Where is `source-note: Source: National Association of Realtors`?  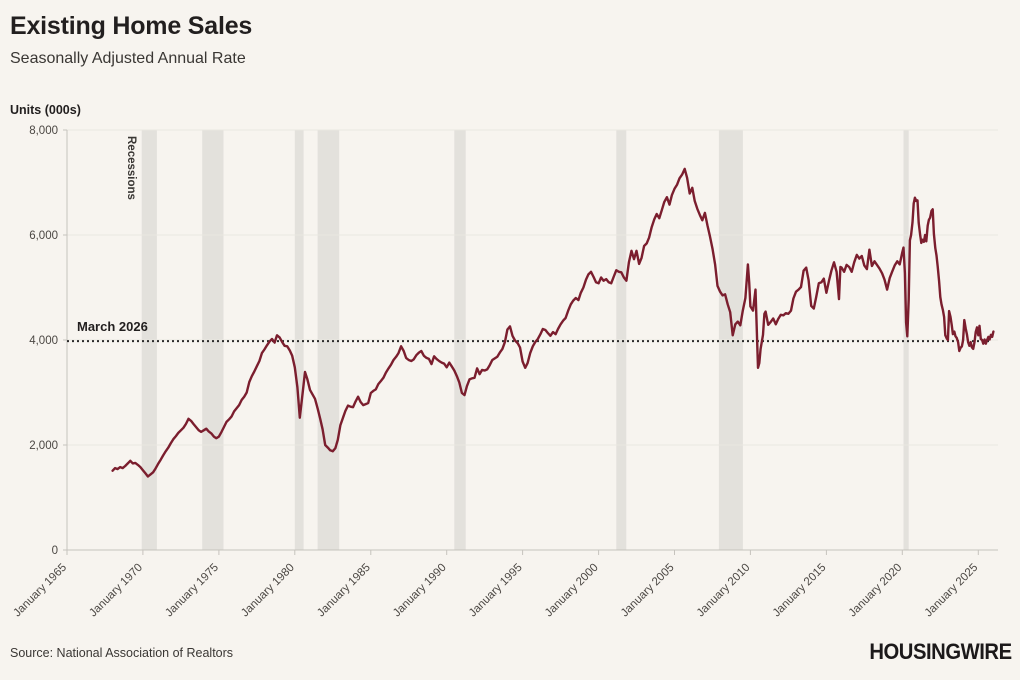
source-note: Source: National Association of Realtors is located at coordinates (122, 653).